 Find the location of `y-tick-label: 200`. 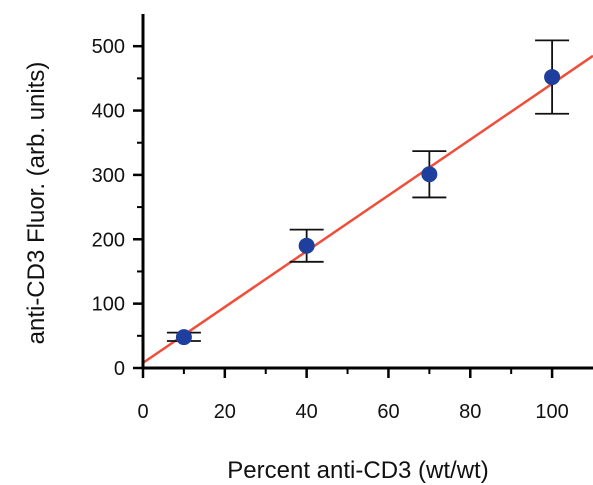

y-tick-label: 200 is located at coordinates (108, 240).